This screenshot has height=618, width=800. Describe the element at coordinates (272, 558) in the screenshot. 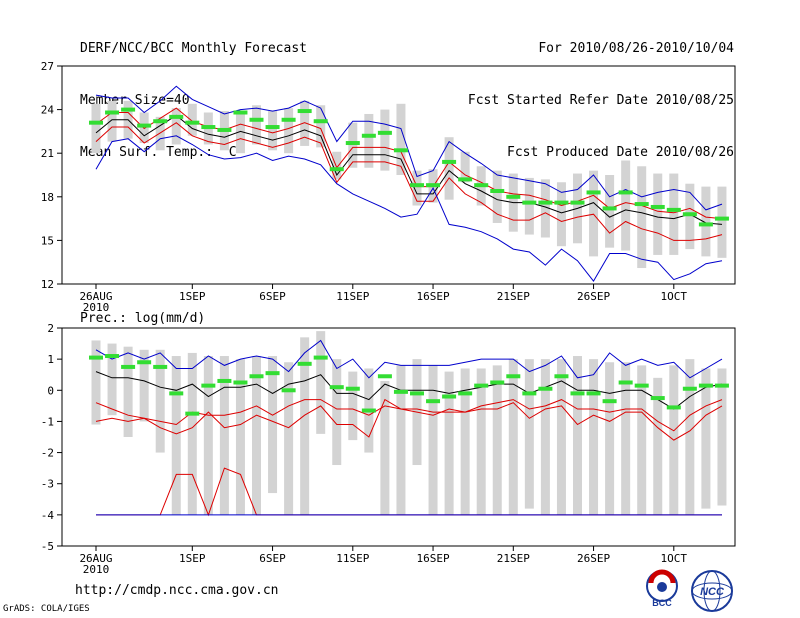

I see `x-tick-label: 6SEP` at that location.